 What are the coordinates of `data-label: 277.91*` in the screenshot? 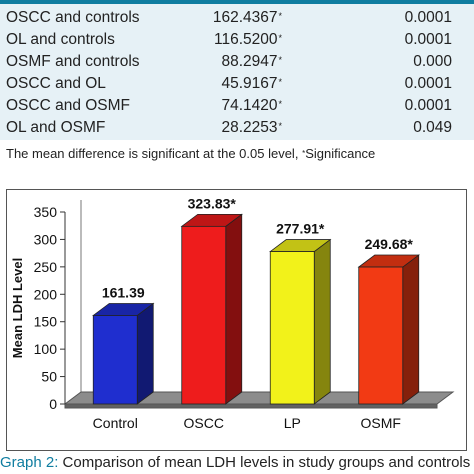 It's located at (300, 229).